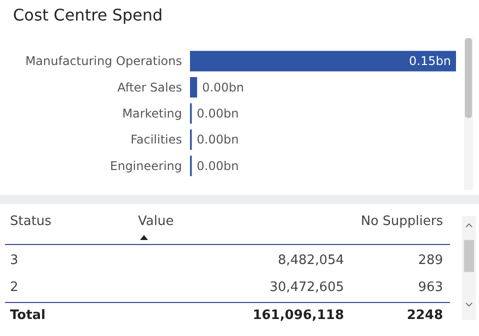 The height and width of the screenshot is (336, 479). What do you see at coordinates (430, 61) in the screenshot?
I see `data-label: 0.15bn` at bounding box center [430, 61].